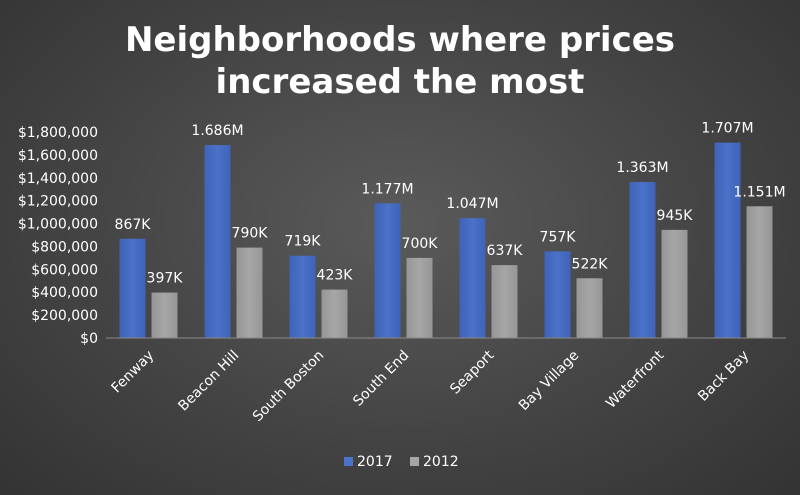 Image resolution: width=800 pixels, height=495 pixels. What do you see at coordinates (164, 315) in the screenshot?
I see `bar-2012-fenway` at bounding box center [164, 315].